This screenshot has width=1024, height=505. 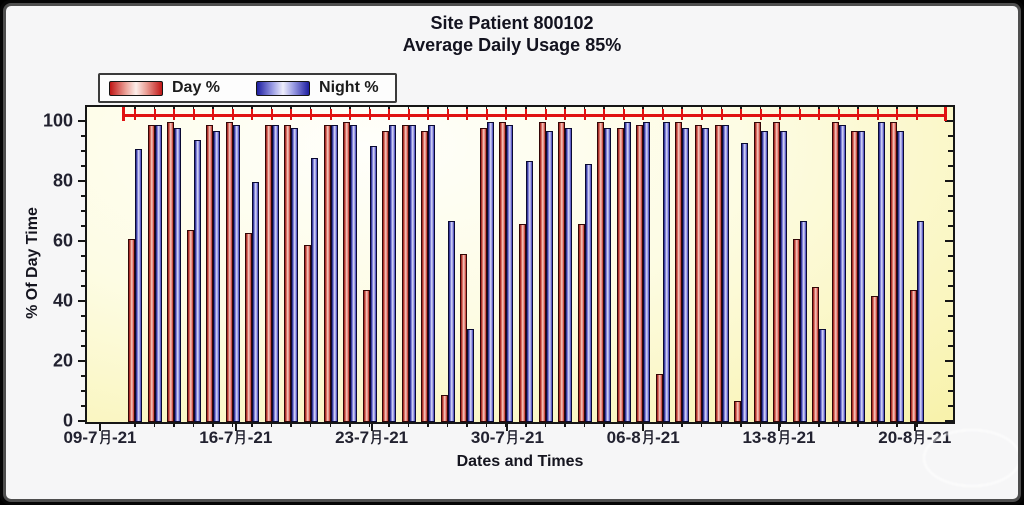 What do you see at coordinates (62, 240) in the screenshot?
I see `y-tick-label: 60` at bounding box center [62, 240].